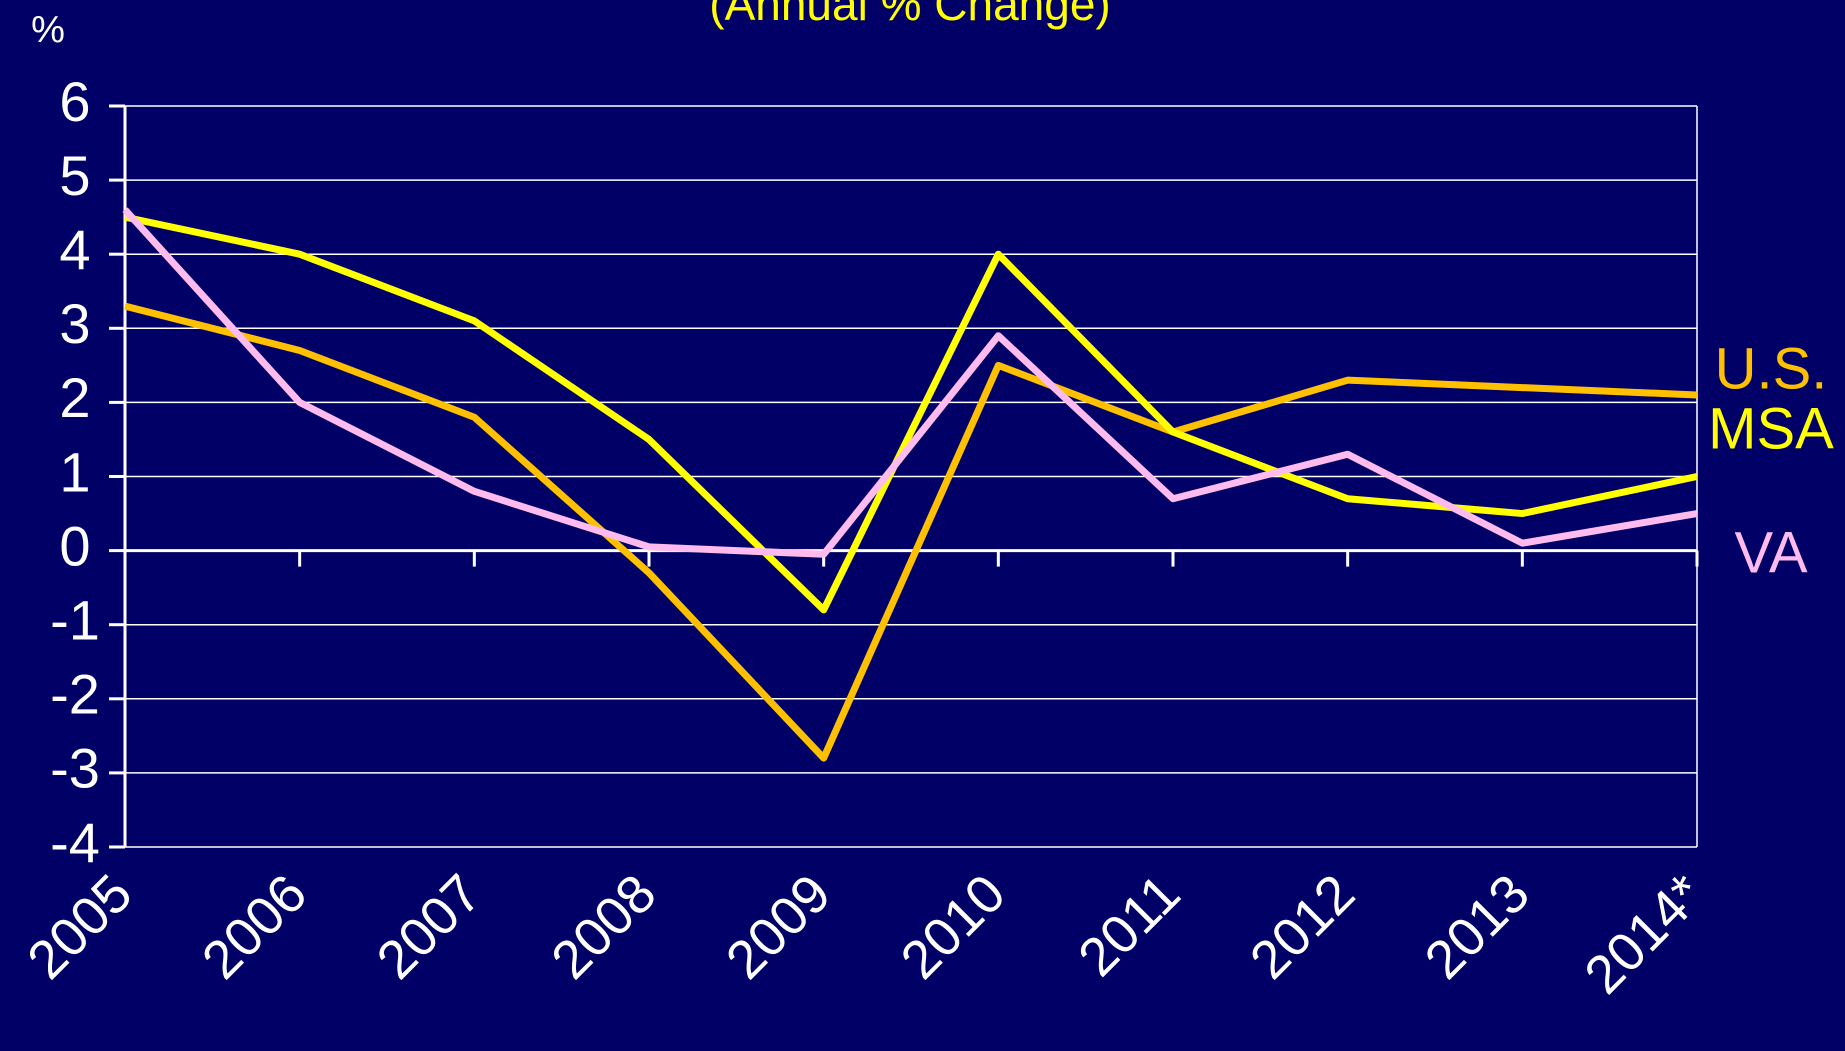 The width and height of the screenshot is (1845, 1051). What do you see at coordinates (603, 926) in the screenshot?
I see `x-tick-label: 2008` at bounding box center [603, 926].